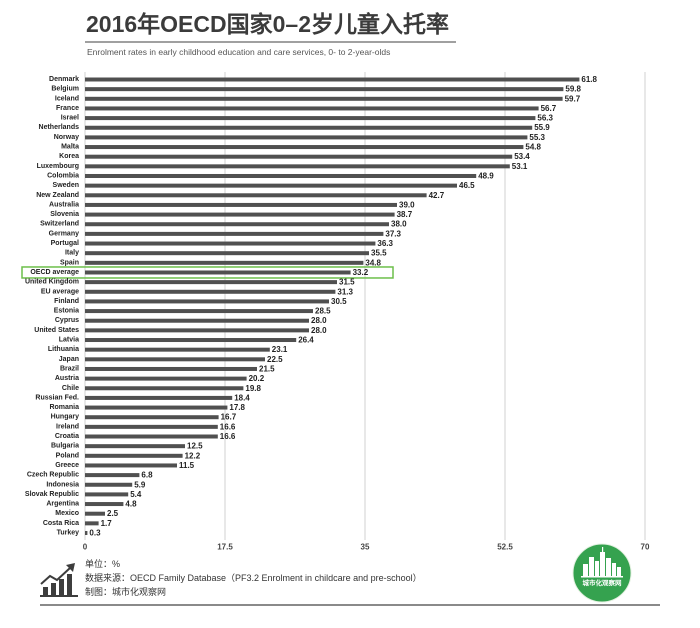 The image size is (700, 628). Describe the element at coordinates (253, 388) in the screenshot. I see `value-label-chile: 19.8` at that location.